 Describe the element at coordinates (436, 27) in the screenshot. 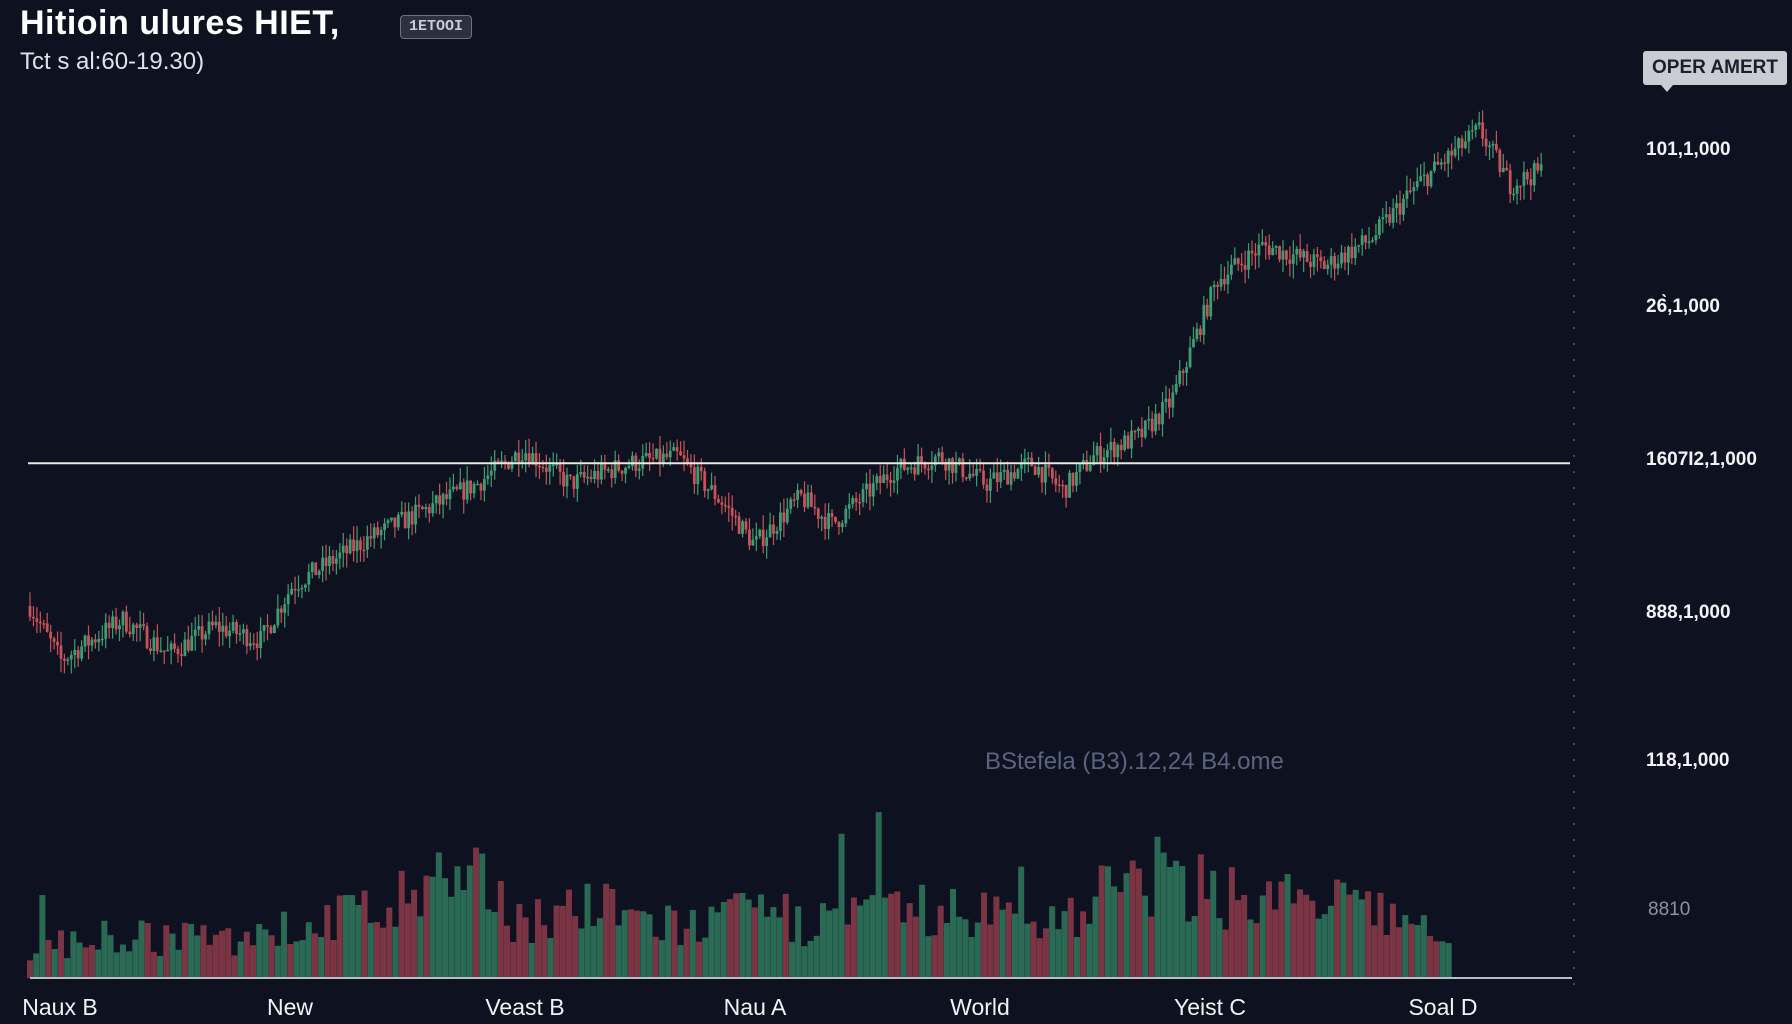

I see `symbol-badge: 1ETOOI` at that location.